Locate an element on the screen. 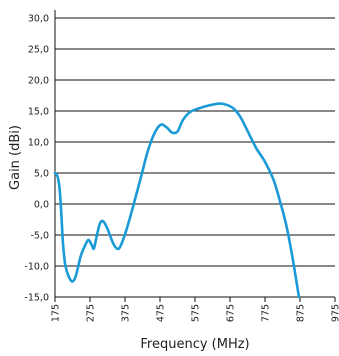 This screenshot has width=339, height=356. y-tick-label: -15,0 is located at coordinates (36, 298).